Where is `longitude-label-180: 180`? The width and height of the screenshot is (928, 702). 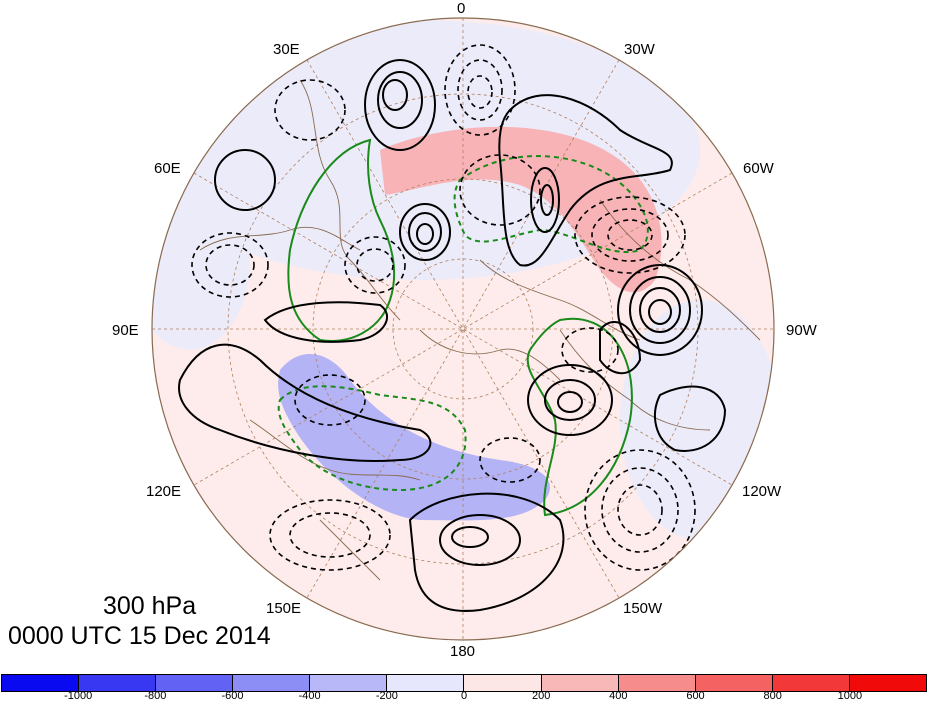
longitude-label-180: 180 is located at coordinates (463, 651).